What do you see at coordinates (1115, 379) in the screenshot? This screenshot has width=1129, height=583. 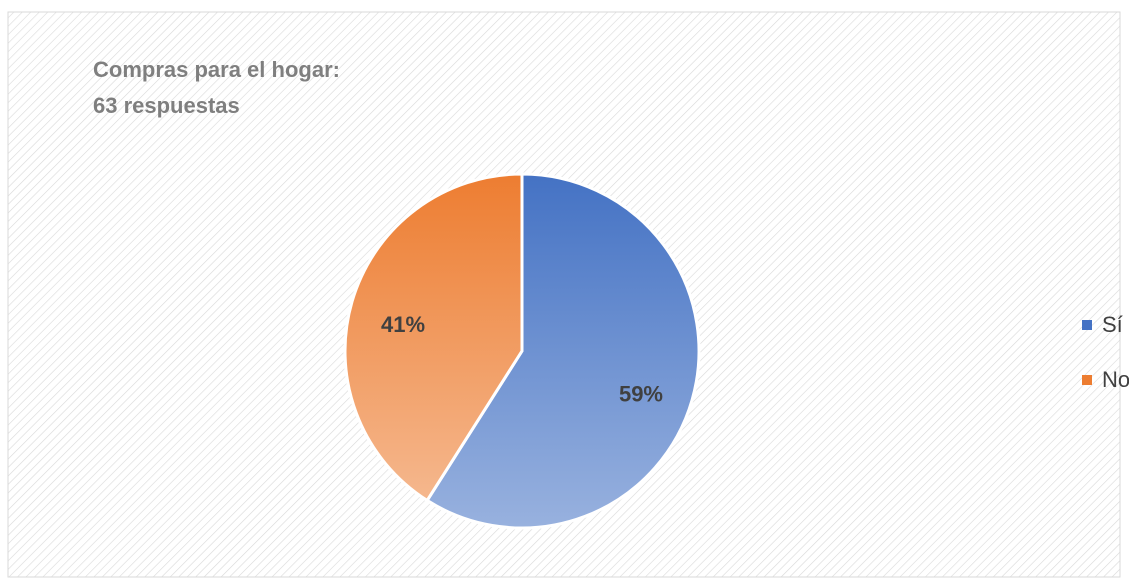 I see `legend-label: No` at bounding box center [1115, 379].